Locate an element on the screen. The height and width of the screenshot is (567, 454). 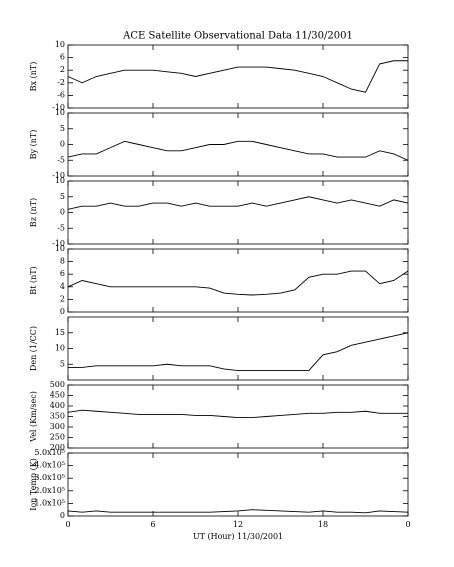
y-tick-label: -6 is located at coordinates (61, 94).